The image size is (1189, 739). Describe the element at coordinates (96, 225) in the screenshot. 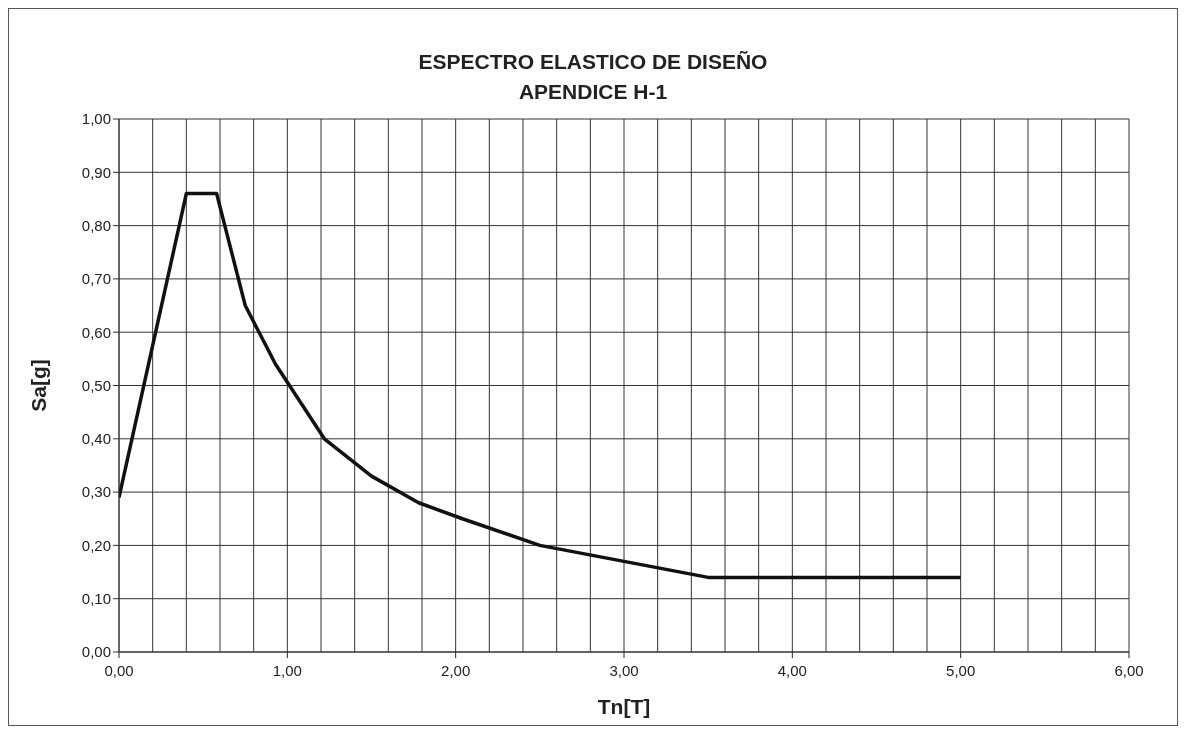

I see `y-tick-label: 0,80` at that location.